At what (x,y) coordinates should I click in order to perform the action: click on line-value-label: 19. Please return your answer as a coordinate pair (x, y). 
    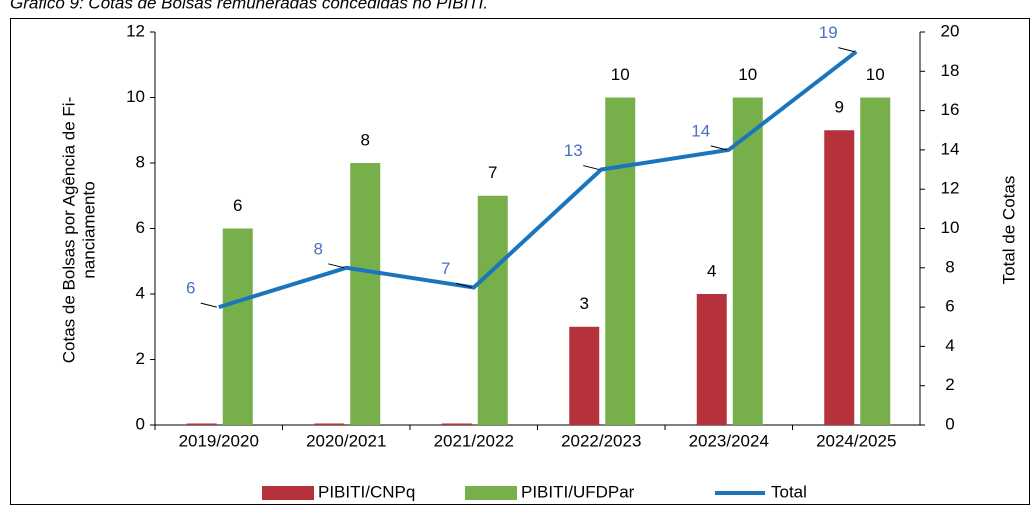
    Looking at the image, I should click on (828, 32).